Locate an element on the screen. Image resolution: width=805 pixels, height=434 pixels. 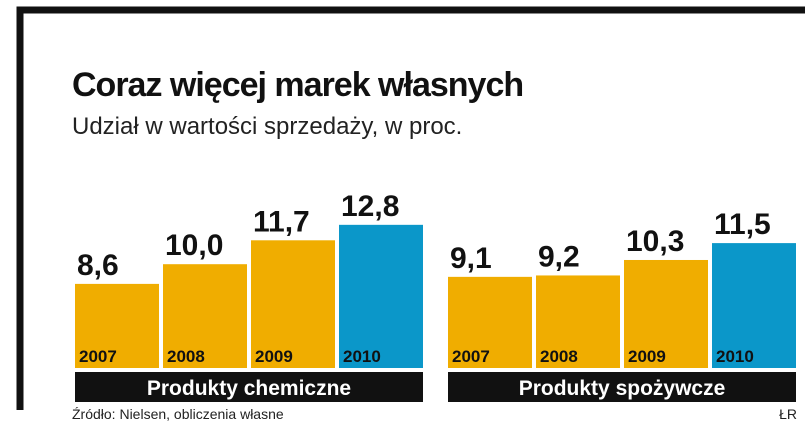
value-label-0-0: 8,6 is located at coordinates (98, 265).